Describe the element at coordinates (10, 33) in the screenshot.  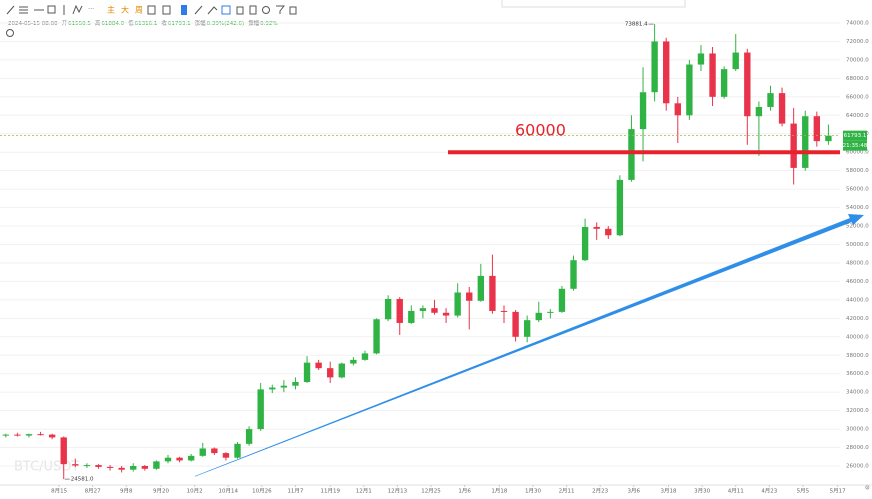
I see `settings-icon` at that location.